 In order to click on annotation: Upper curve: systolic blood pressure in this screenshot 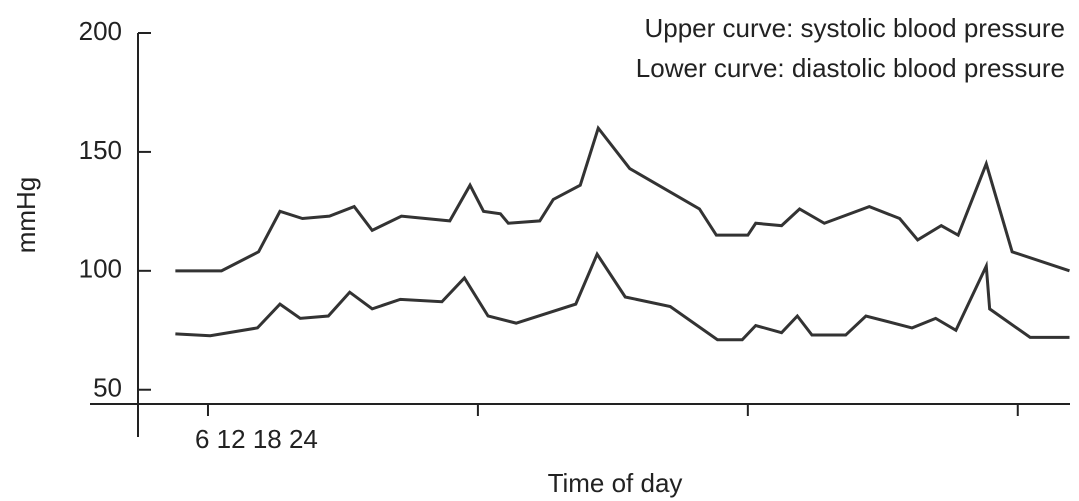, I will do `click(854, 28)`.